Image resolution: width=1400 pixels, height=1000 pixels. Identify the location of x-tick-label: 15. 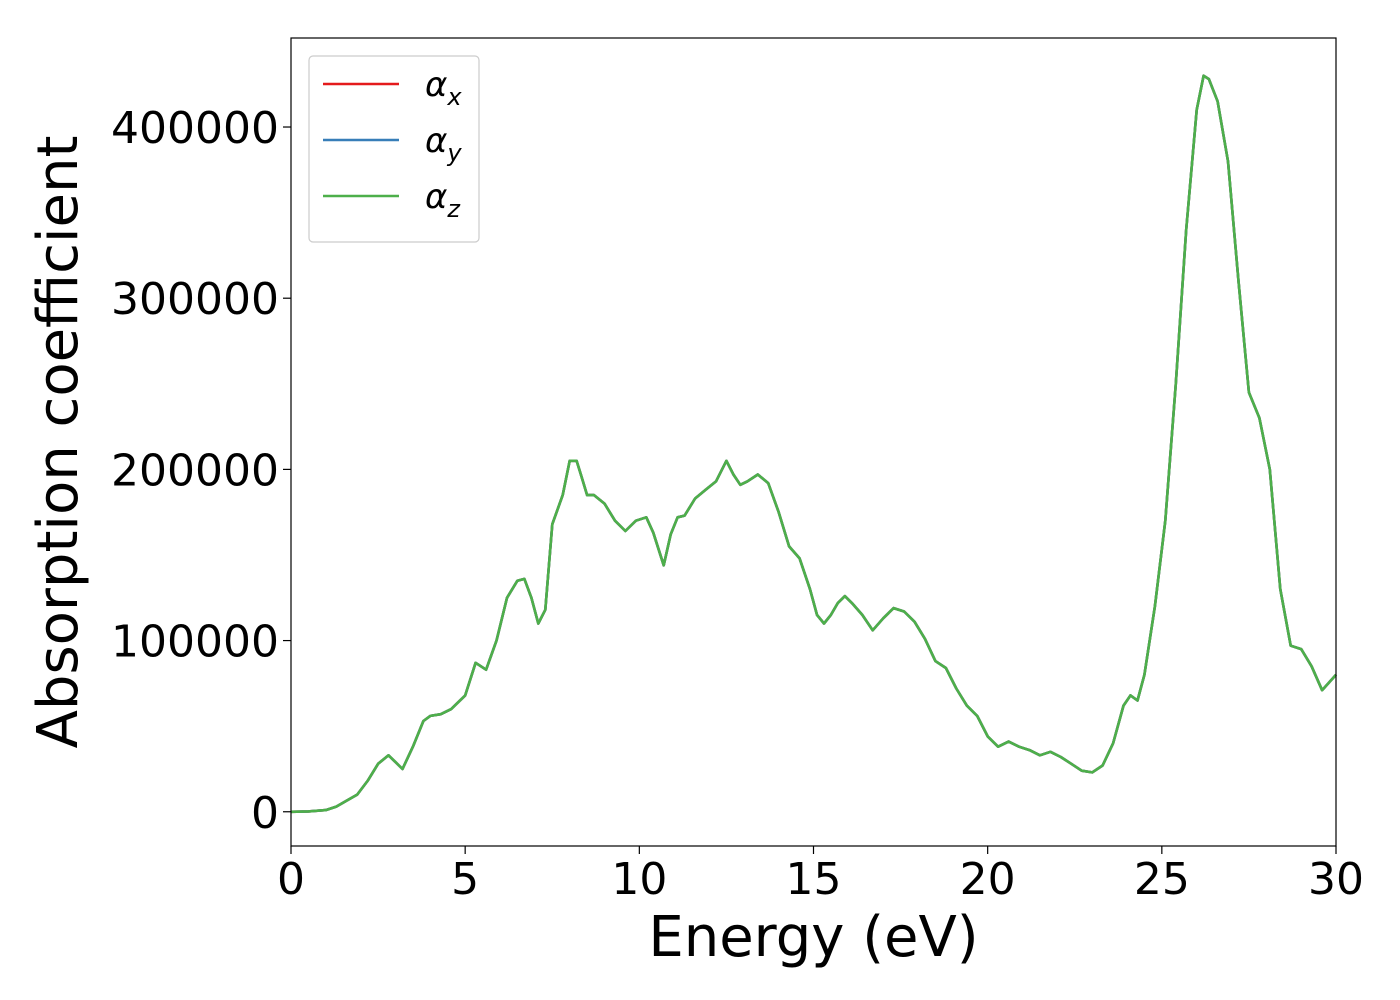
(814, 879).